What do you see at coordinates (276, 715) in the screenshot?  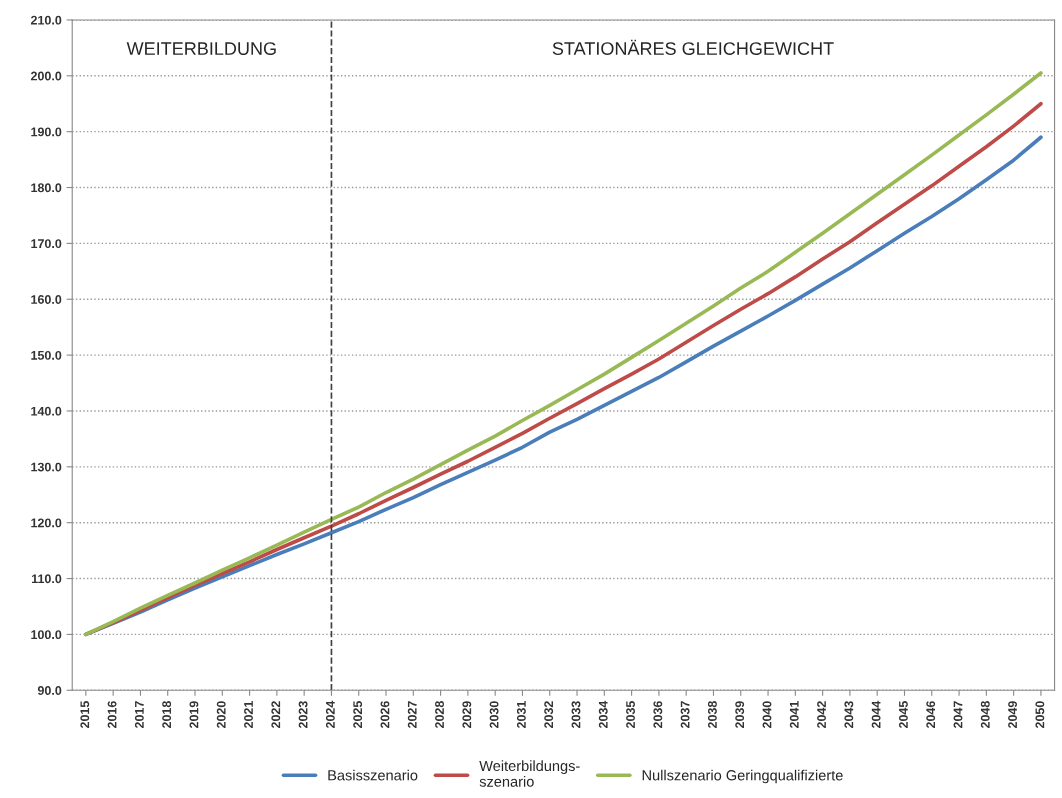 I see `x-tick-label: 2022` at bounding box center [276, 715].